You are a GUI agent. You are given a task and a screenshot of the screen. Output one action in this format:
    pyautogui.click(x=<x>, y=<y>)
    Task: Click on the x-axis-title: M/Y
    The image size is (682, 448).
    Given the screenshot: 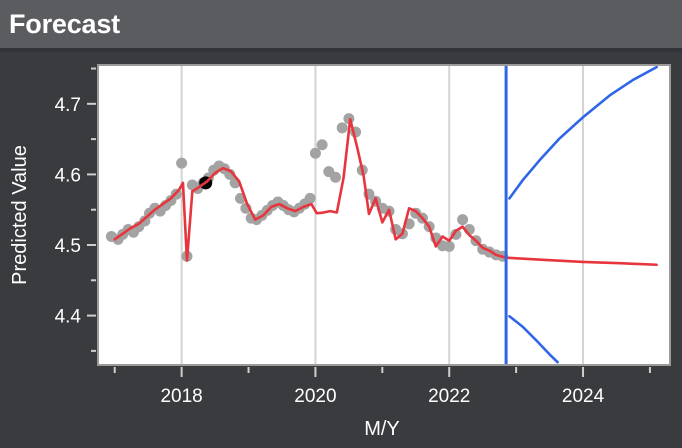 What is the action you would take?
    pyautogui.click(x=382, y=429)
    